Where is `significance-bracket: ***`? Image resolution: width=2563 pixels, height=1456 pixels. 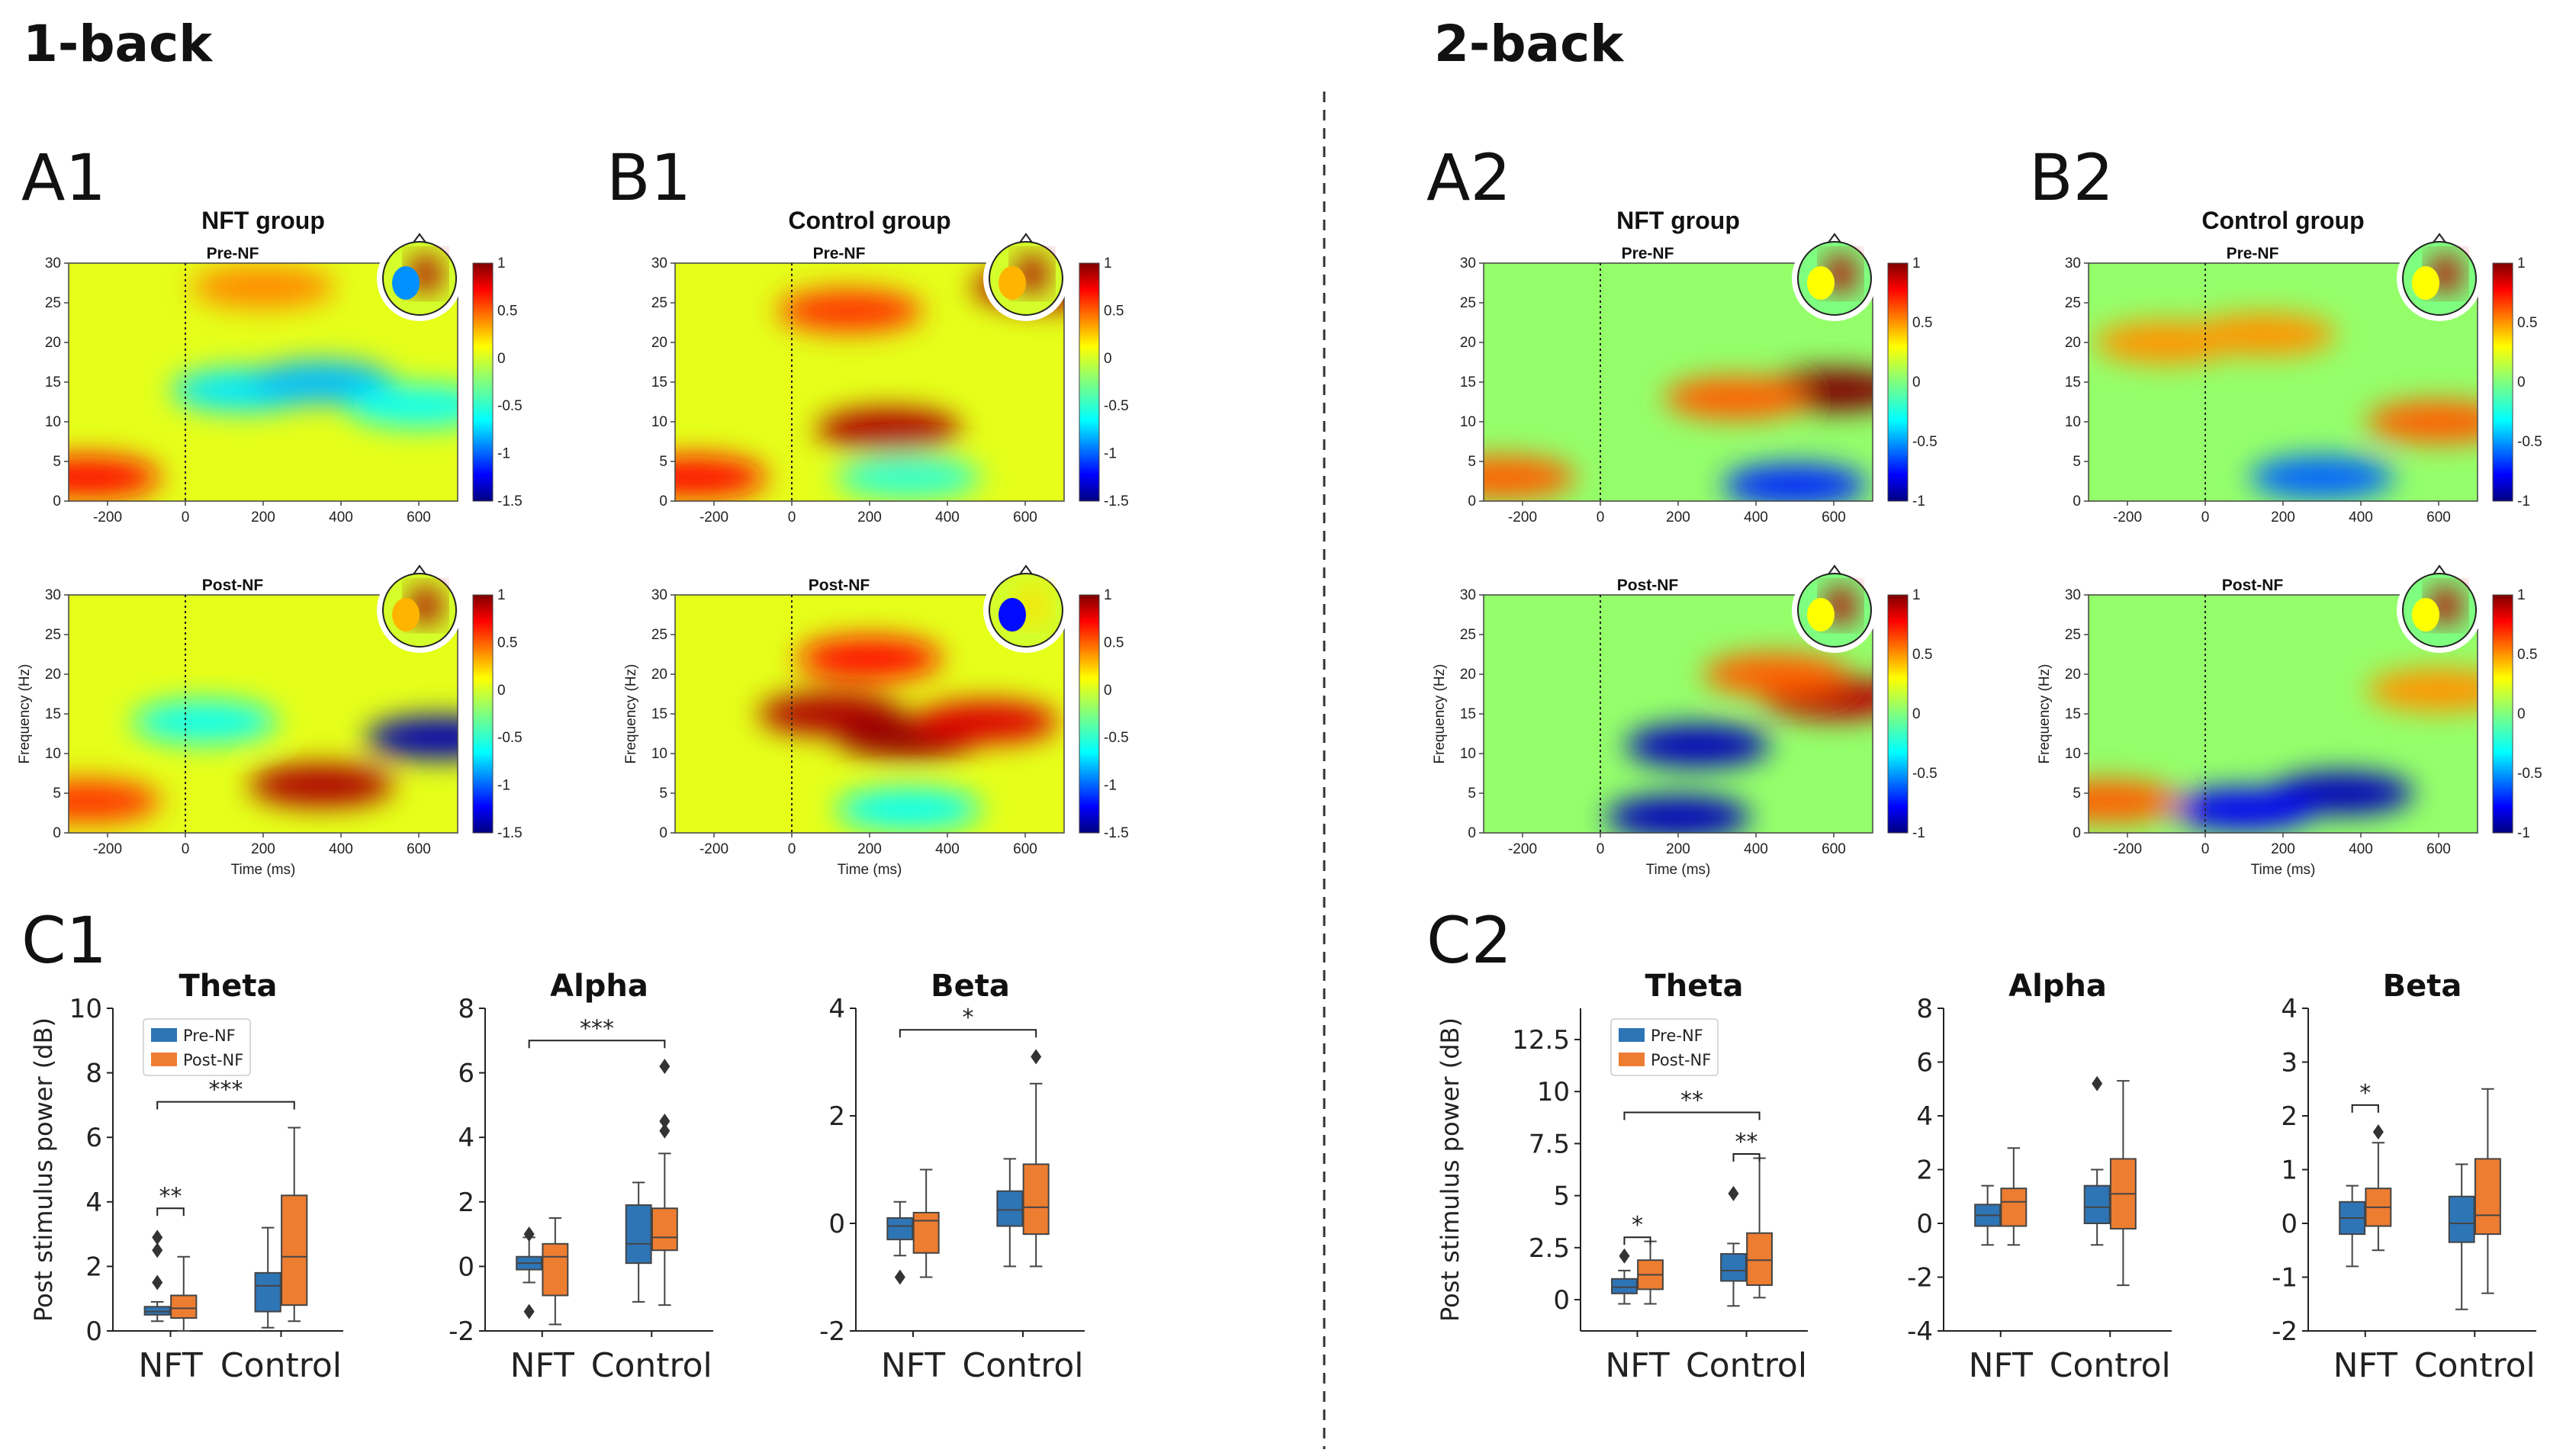 significance-bracket: *** is located at coordinates (225, 1093).